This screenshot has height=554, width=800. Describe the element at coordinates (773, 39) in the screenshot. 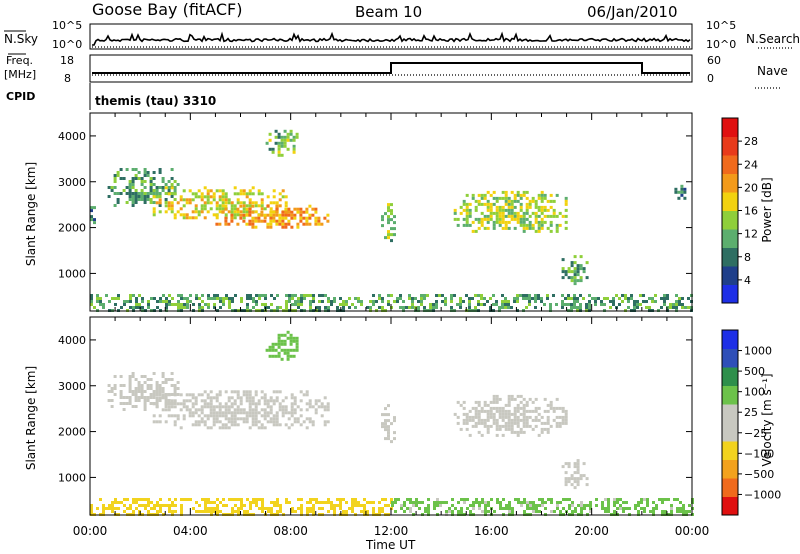

I see `nsearch-label: N.Search` at that location.